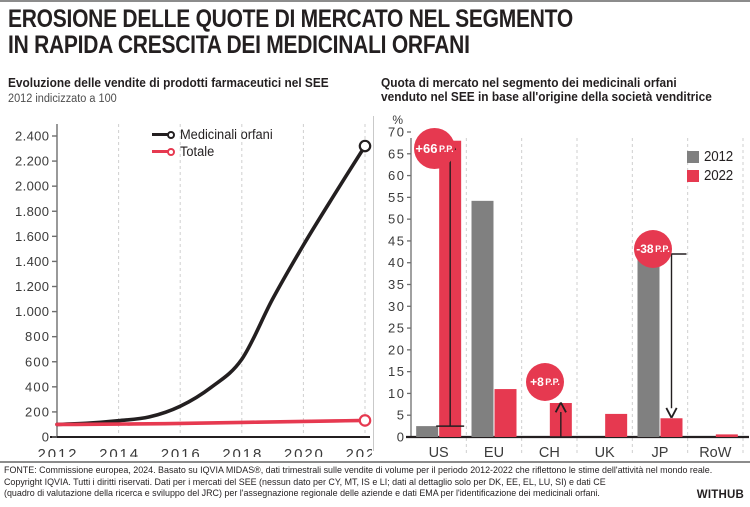  What do you see at coordinates (37, 411) in the screenshot?
I see `svg-text: 200` at bounding box center [37, 411].